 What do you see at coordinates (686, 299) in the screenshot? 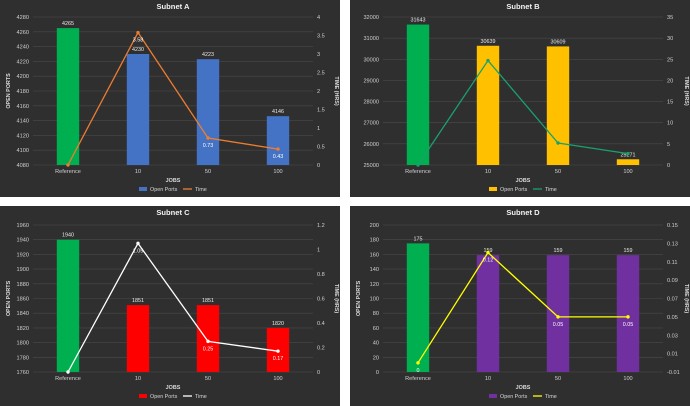
I see `subnet-d-y2-axis-title: TIME (HRS)` at bounding box center [686, 299].